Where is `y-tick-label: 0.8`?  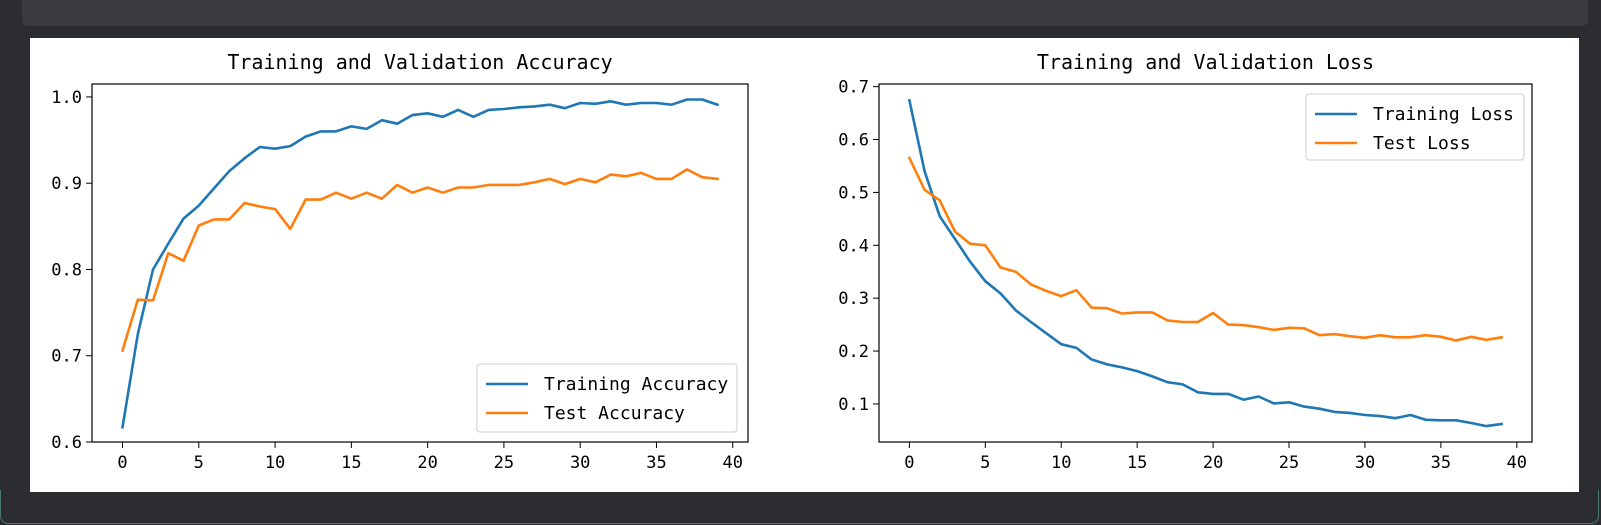
y-tick-label: 0.8 is located at coordinates (66, 270).